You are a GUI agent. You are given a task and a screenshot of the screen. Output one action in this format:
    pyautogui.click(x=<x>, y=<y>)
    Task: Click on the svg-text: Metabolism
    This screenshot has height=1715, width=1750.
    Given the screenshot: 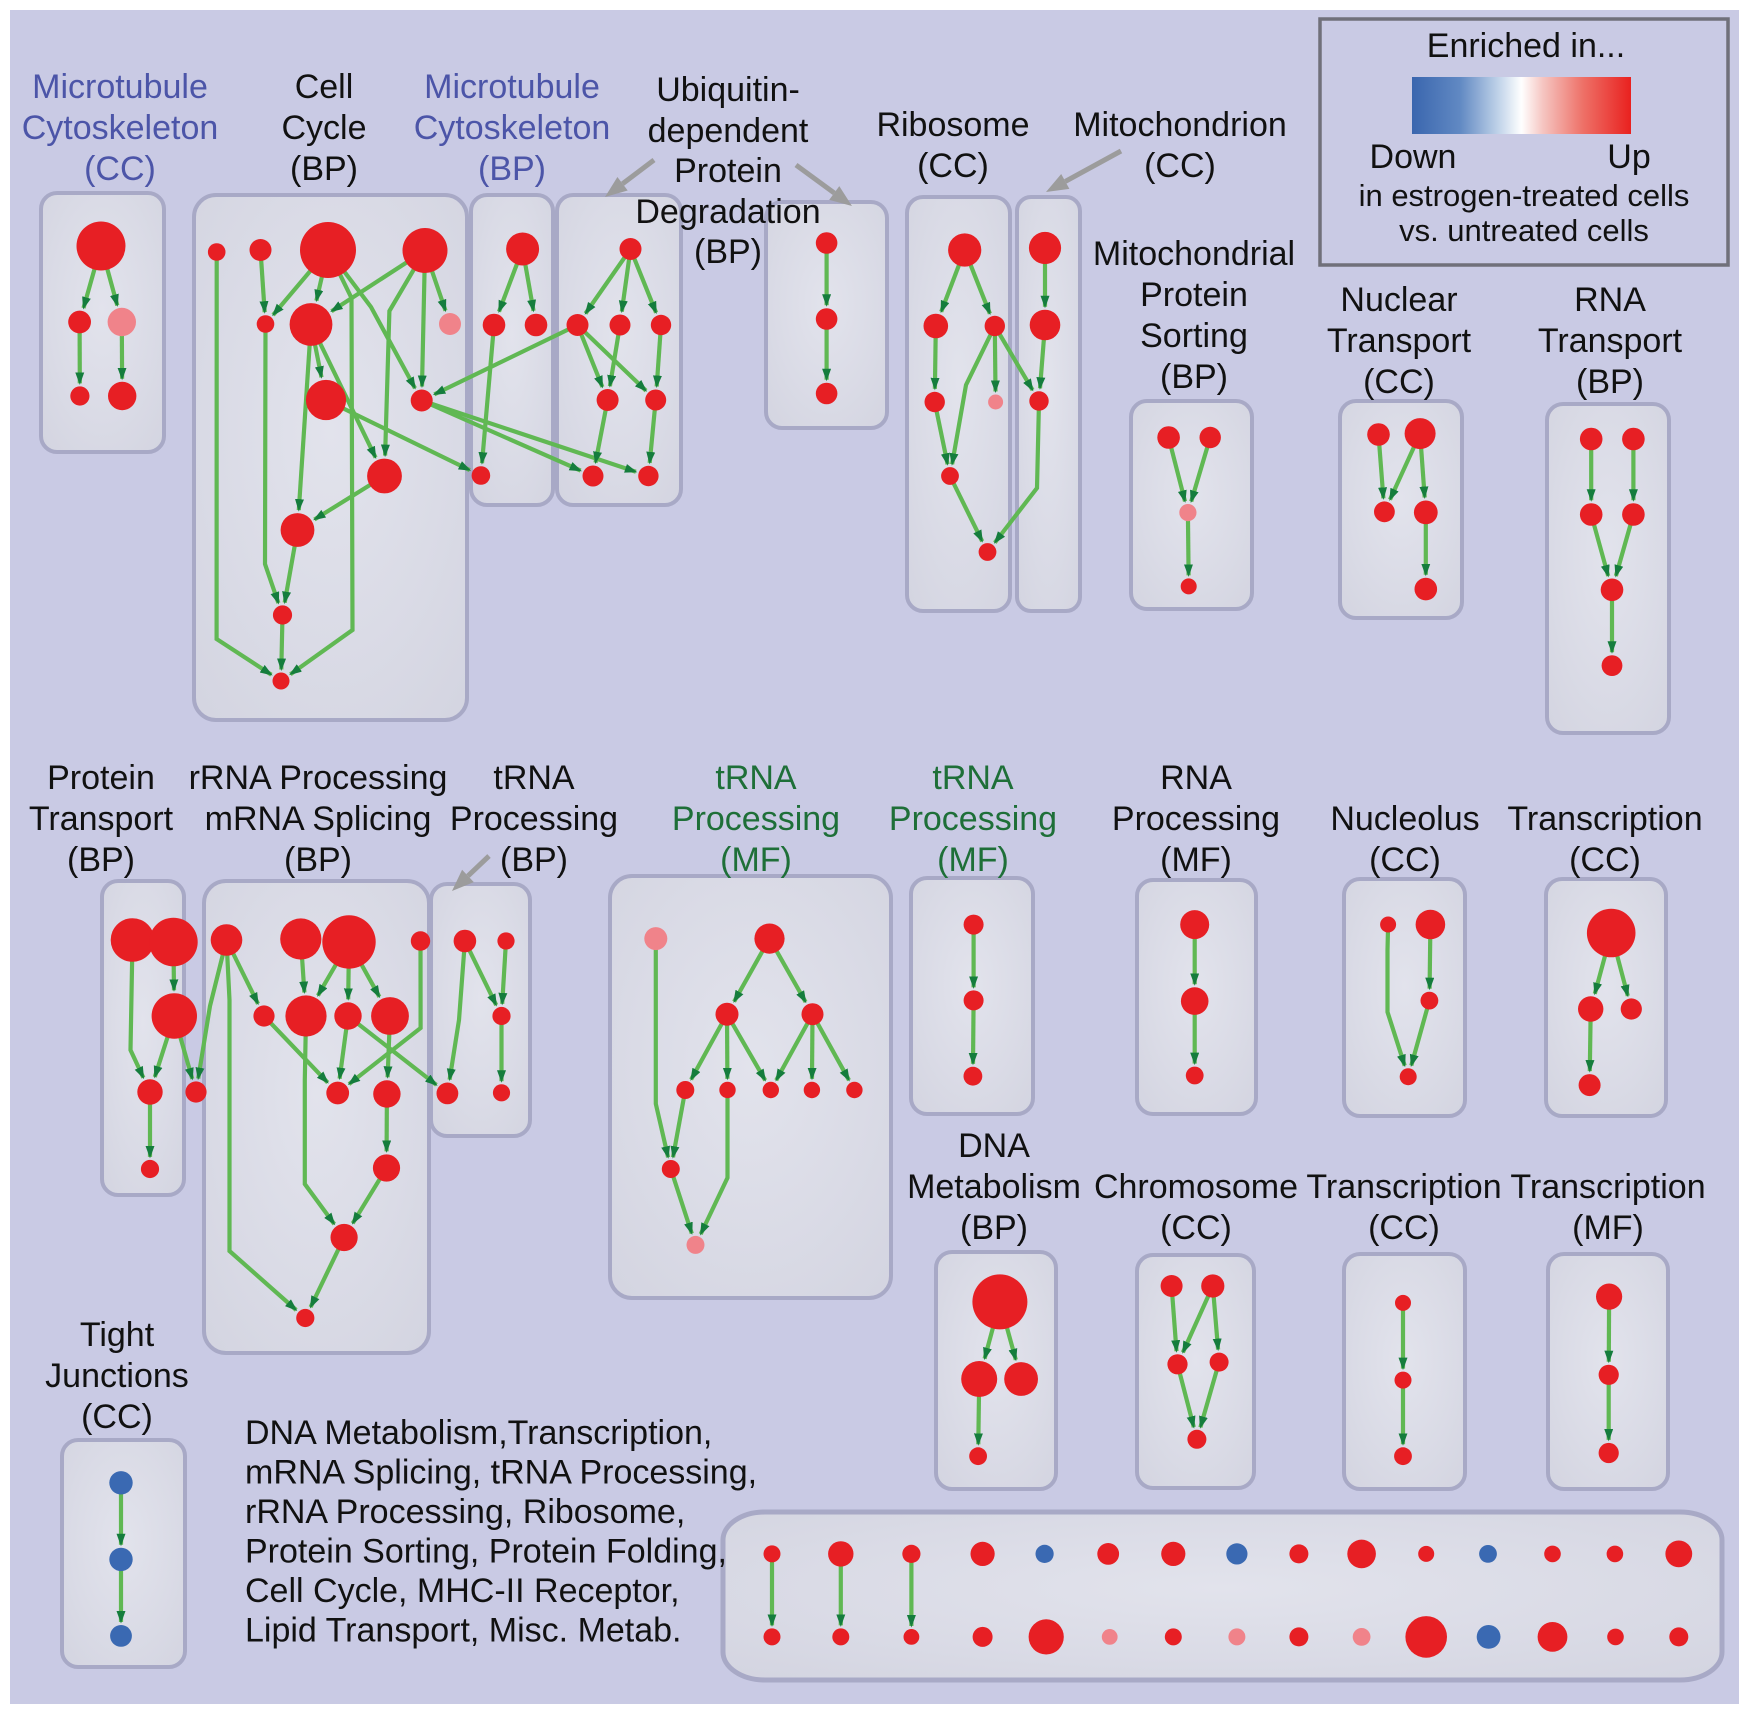 What is the action you would take?
    pyautogui.click(x=994, y=1187)
    